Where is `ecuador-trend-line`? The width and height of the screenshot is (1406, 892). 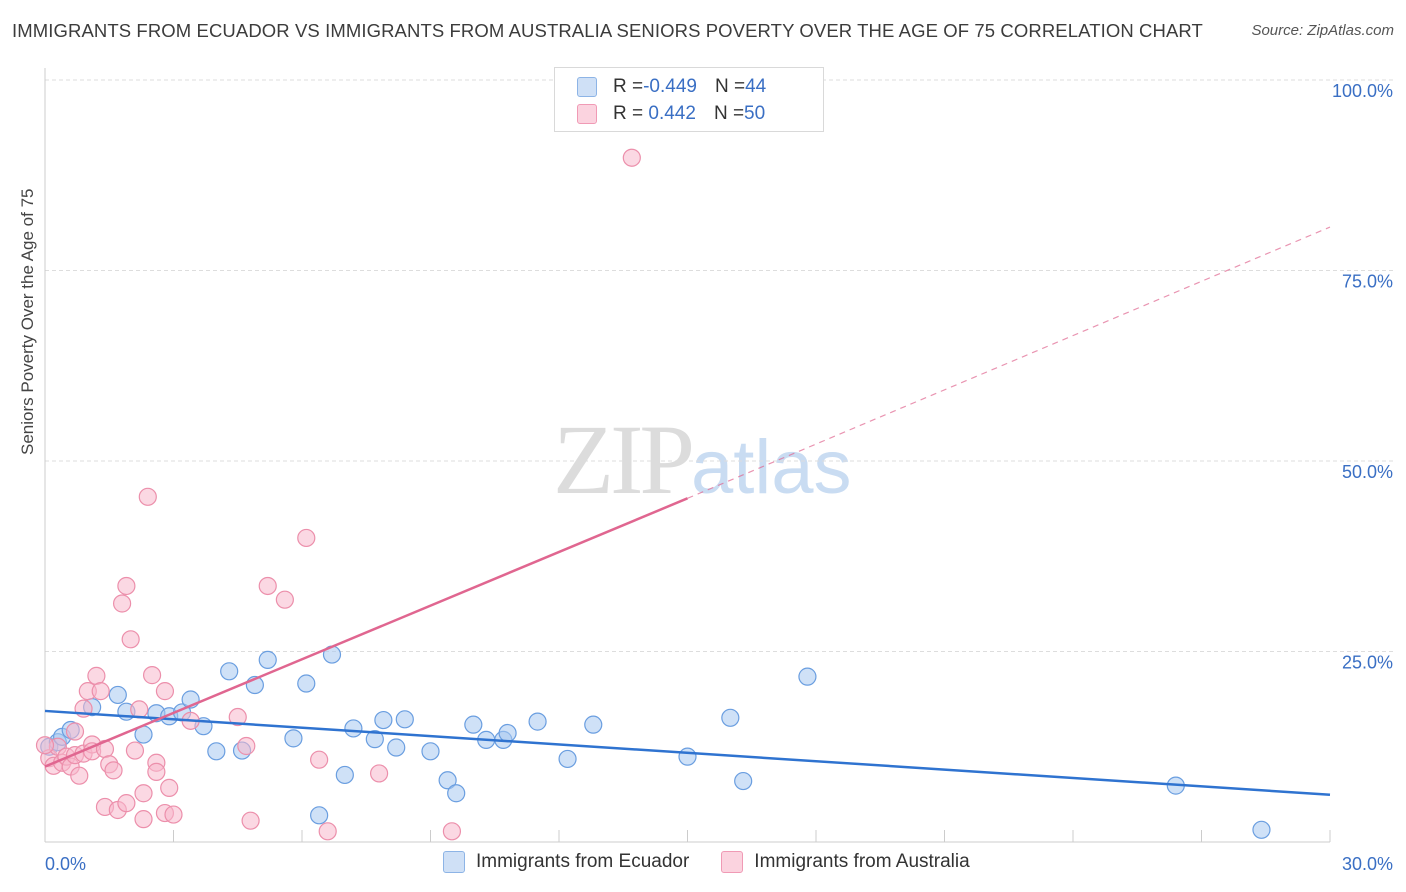 ecuador-trend-line is located at coordinates (687, 753).